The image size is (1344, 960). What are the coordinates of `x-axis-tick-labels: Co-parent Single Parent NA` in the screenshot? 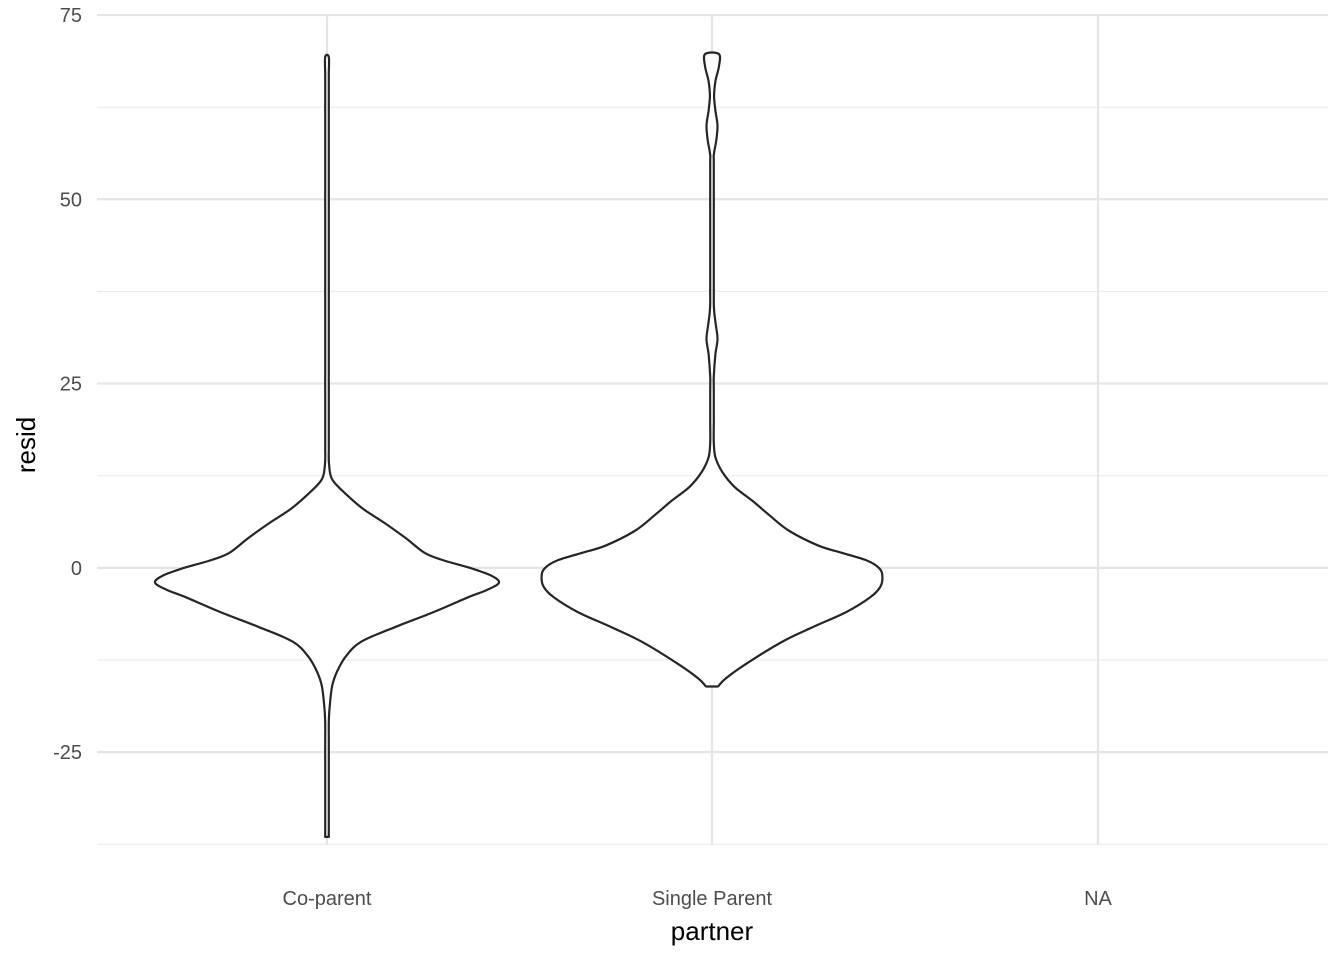 It's located at (698, 899).